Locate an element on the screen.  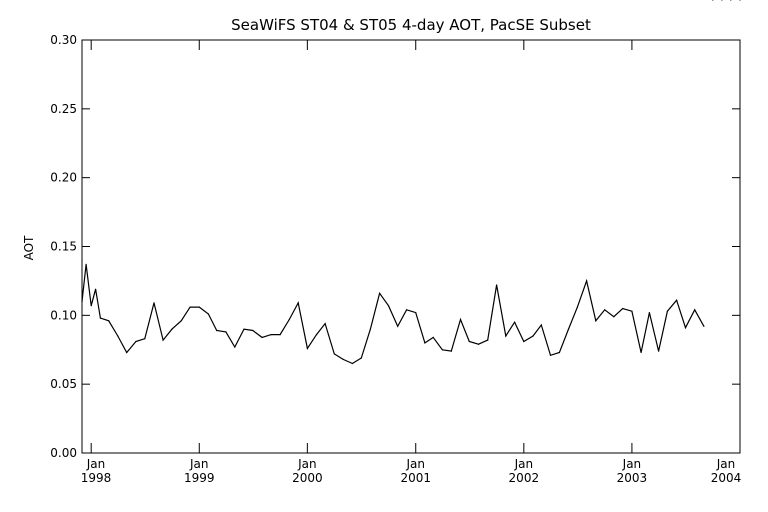
x-tick-year-label: 1998 is located at coordinates (96, 478).